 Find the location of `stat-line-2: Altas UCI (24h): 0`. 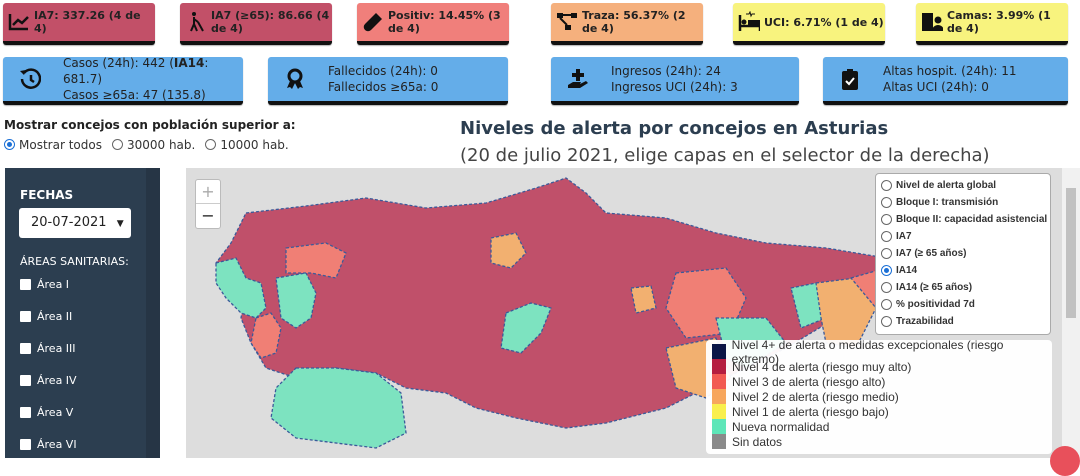

stat-line-2: Altas UCI (24h): 0 is located at coordinates (936, 87).